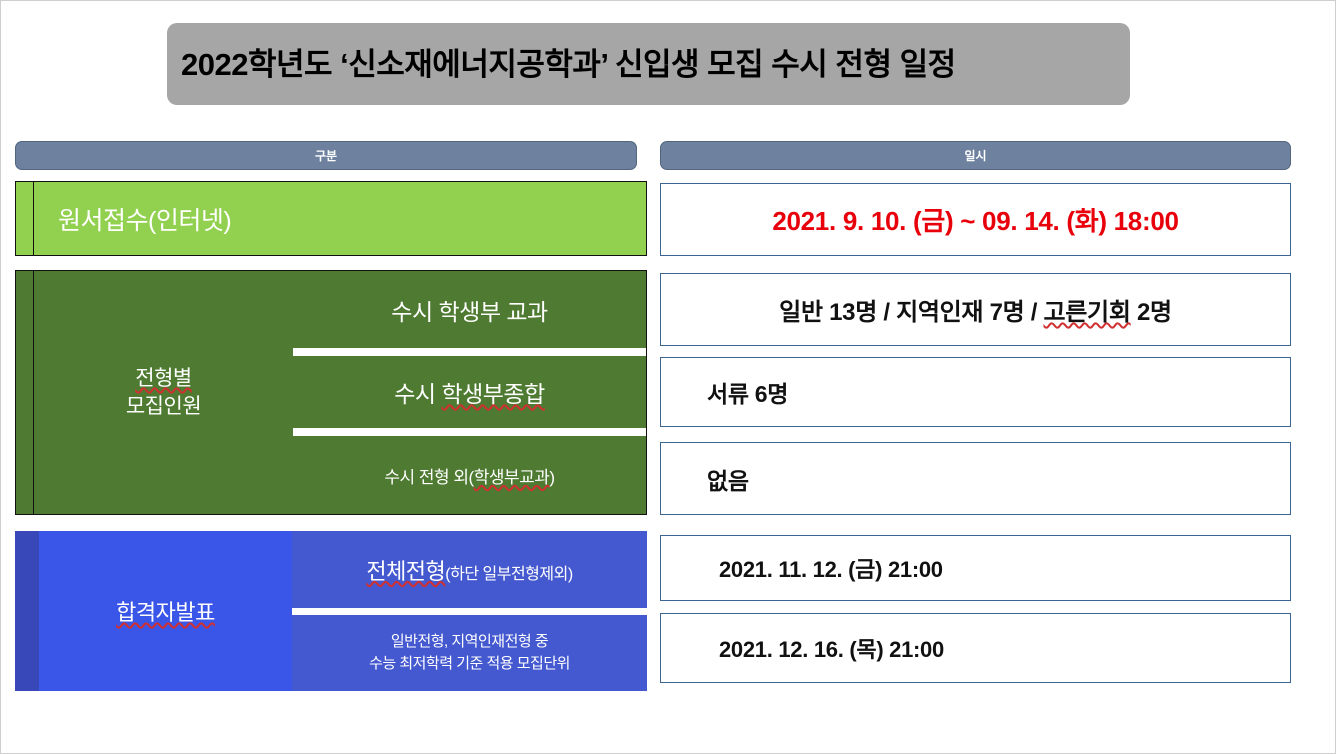 This screenshot has height=754, width=1336. Describe the element at coordinates (145, 220) in the screenshot. I see `row-application-label: 원서접수(인터넷)` at that location.